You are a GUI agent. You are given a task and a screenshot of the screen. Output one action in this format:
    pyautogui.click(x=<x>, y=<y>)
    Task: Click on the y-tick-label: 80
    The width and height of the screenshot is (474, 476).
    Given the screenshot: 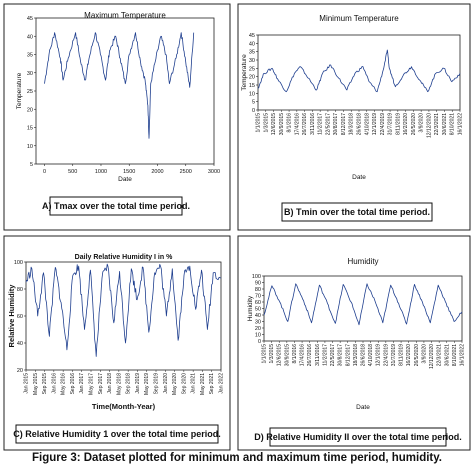 What is the action you would take?
    pyautogui.click(x=258, y=290)
    